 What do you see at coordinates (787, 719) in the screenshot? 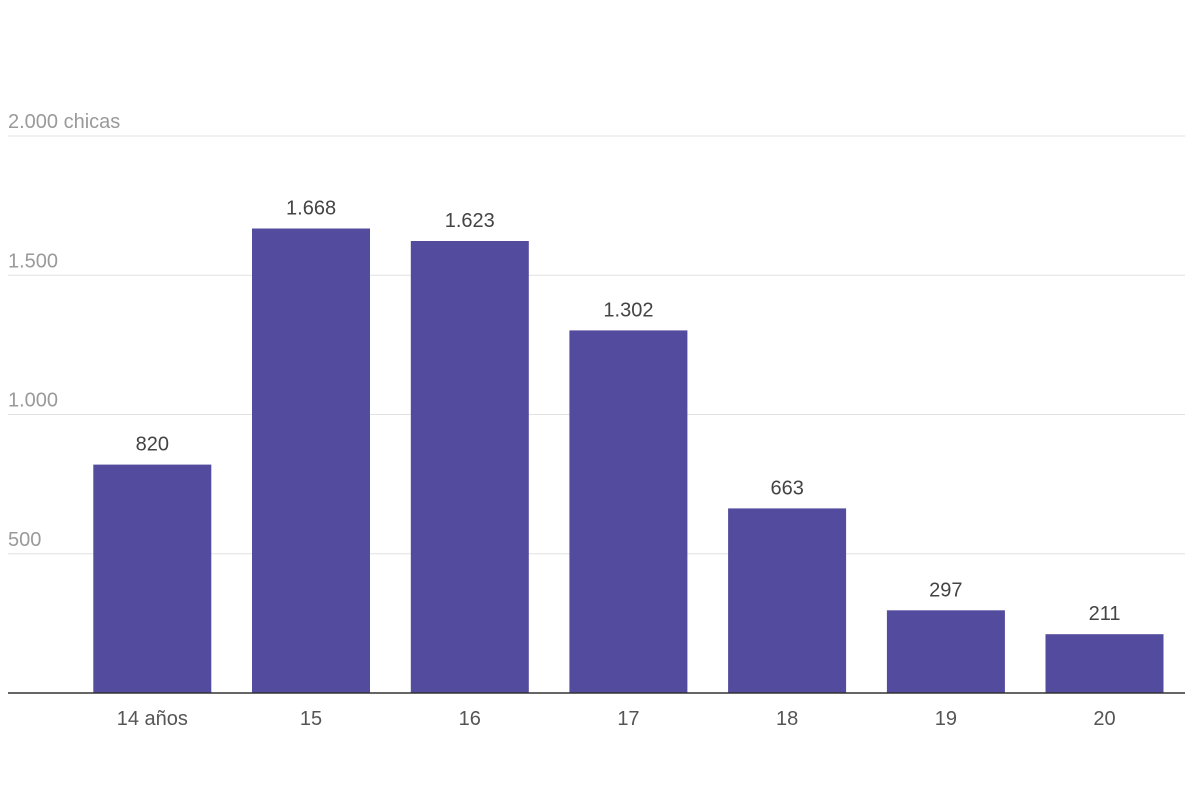
I see `x-tick-label: 18` at bounding box center [787, 719].